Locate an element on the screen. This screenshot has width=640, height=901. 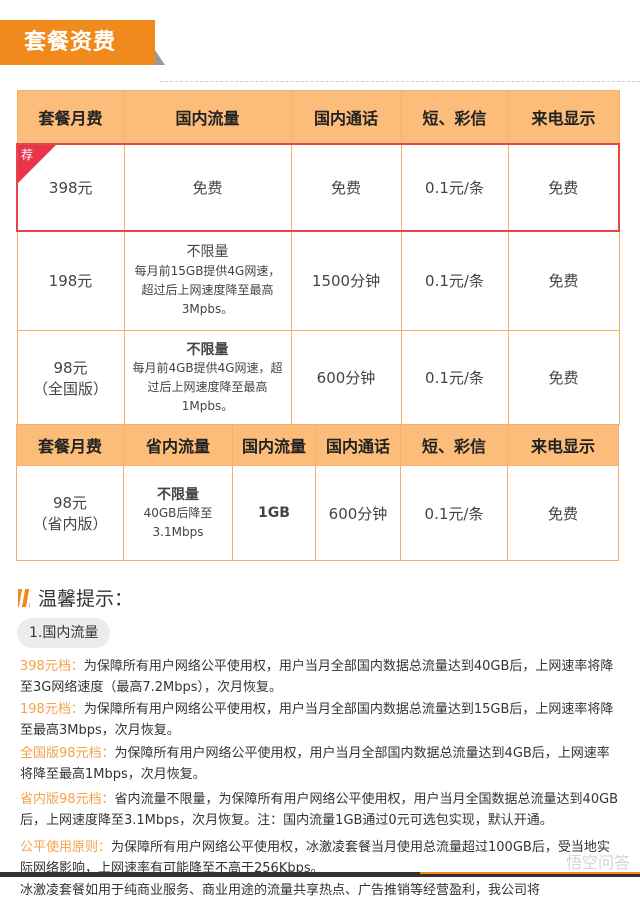
tips-heading-text: 温馨提示： is located at coordinates (86, 599).